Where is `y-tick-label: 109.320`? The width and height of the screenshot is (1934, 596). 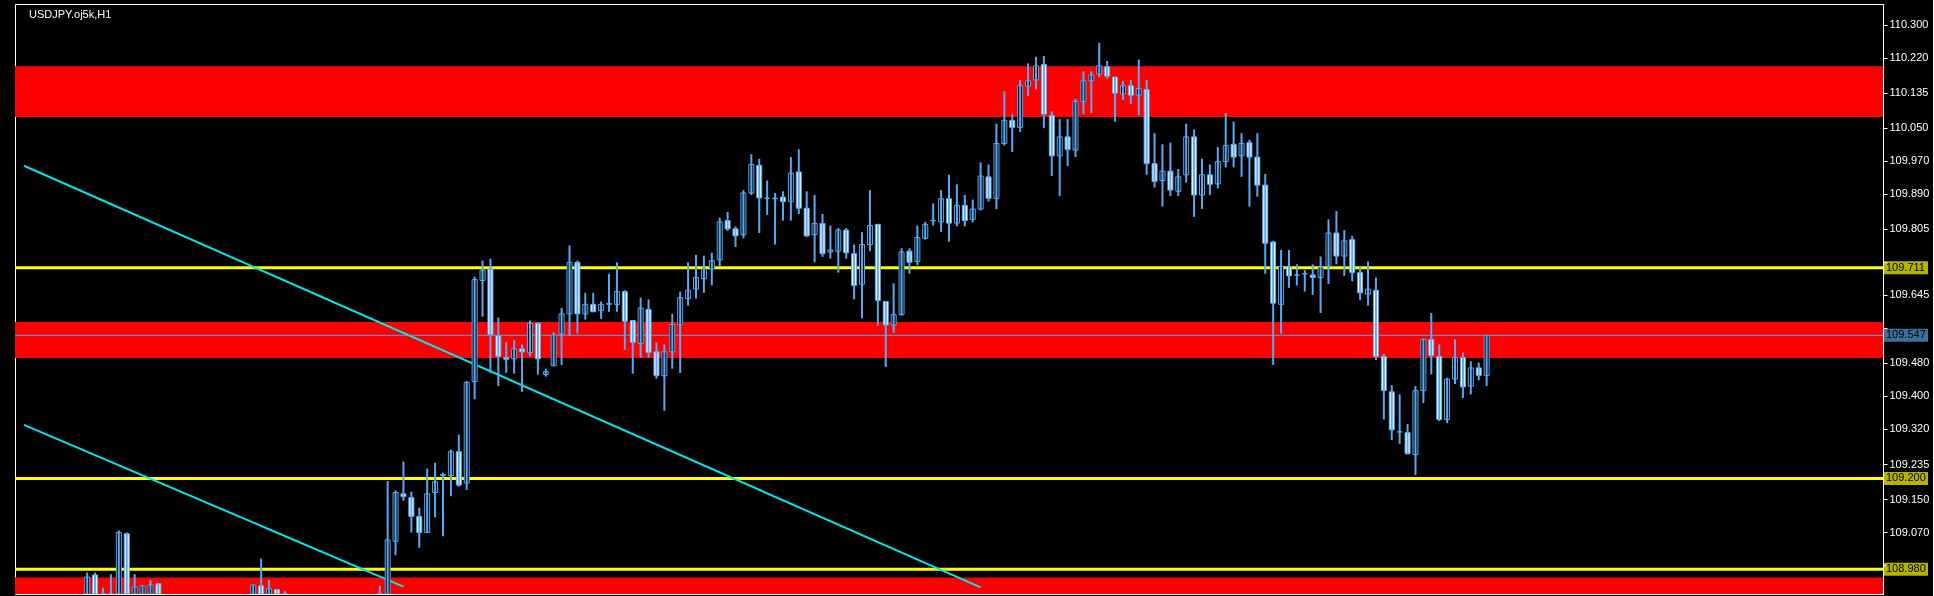 y-tick-label: 109.320 is located at coordinates (1909, 428).